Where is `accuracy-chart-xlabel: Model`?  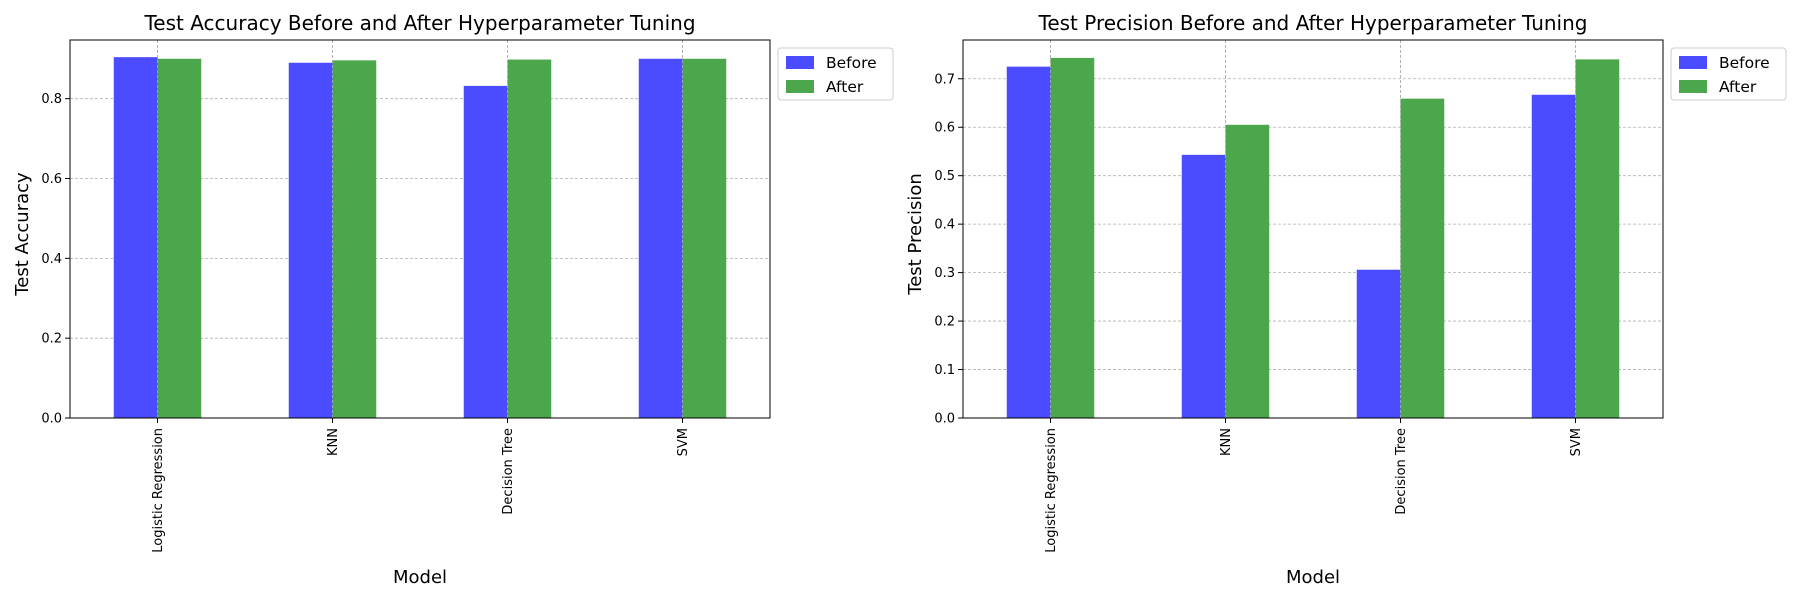
accuracy-chart-xlabel: Model is located at coordinates (420, 577).